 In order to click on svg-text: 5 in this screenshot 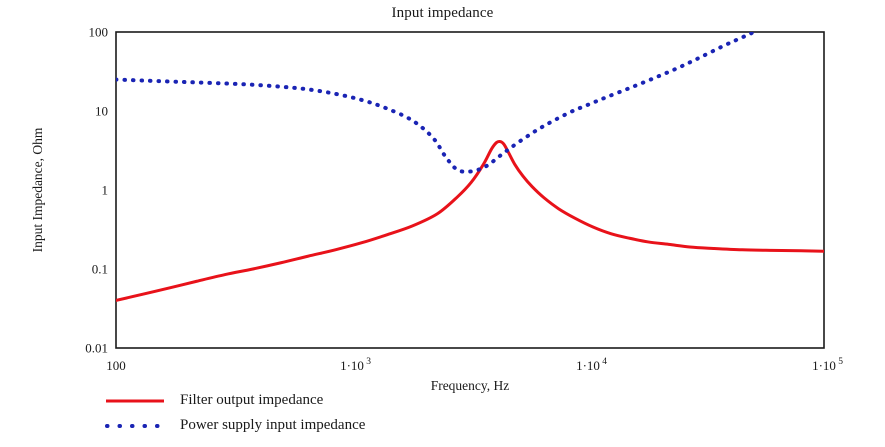, I will do `click(840, 362)`.